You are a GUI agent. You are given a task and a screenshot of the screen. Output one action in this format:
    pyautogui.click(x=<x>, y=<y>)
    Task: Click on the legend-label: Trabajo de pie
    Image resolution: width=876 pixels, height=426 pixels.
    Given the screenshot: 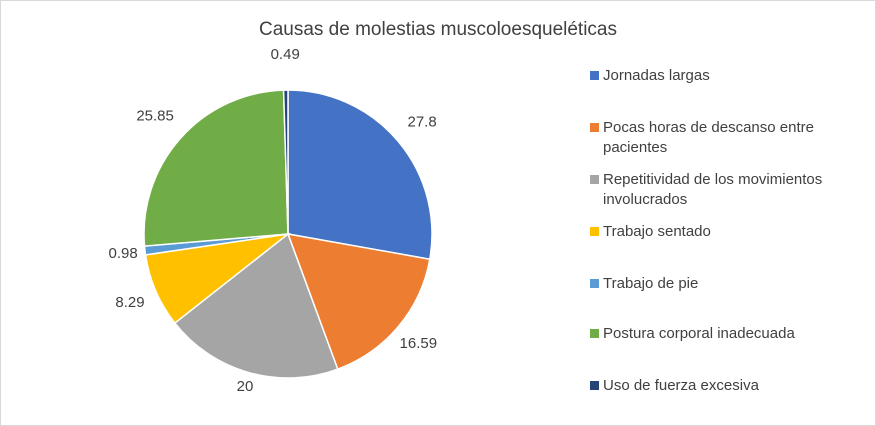 What is the action you would take?
    pyautogui.click(x=651, y=283)
    